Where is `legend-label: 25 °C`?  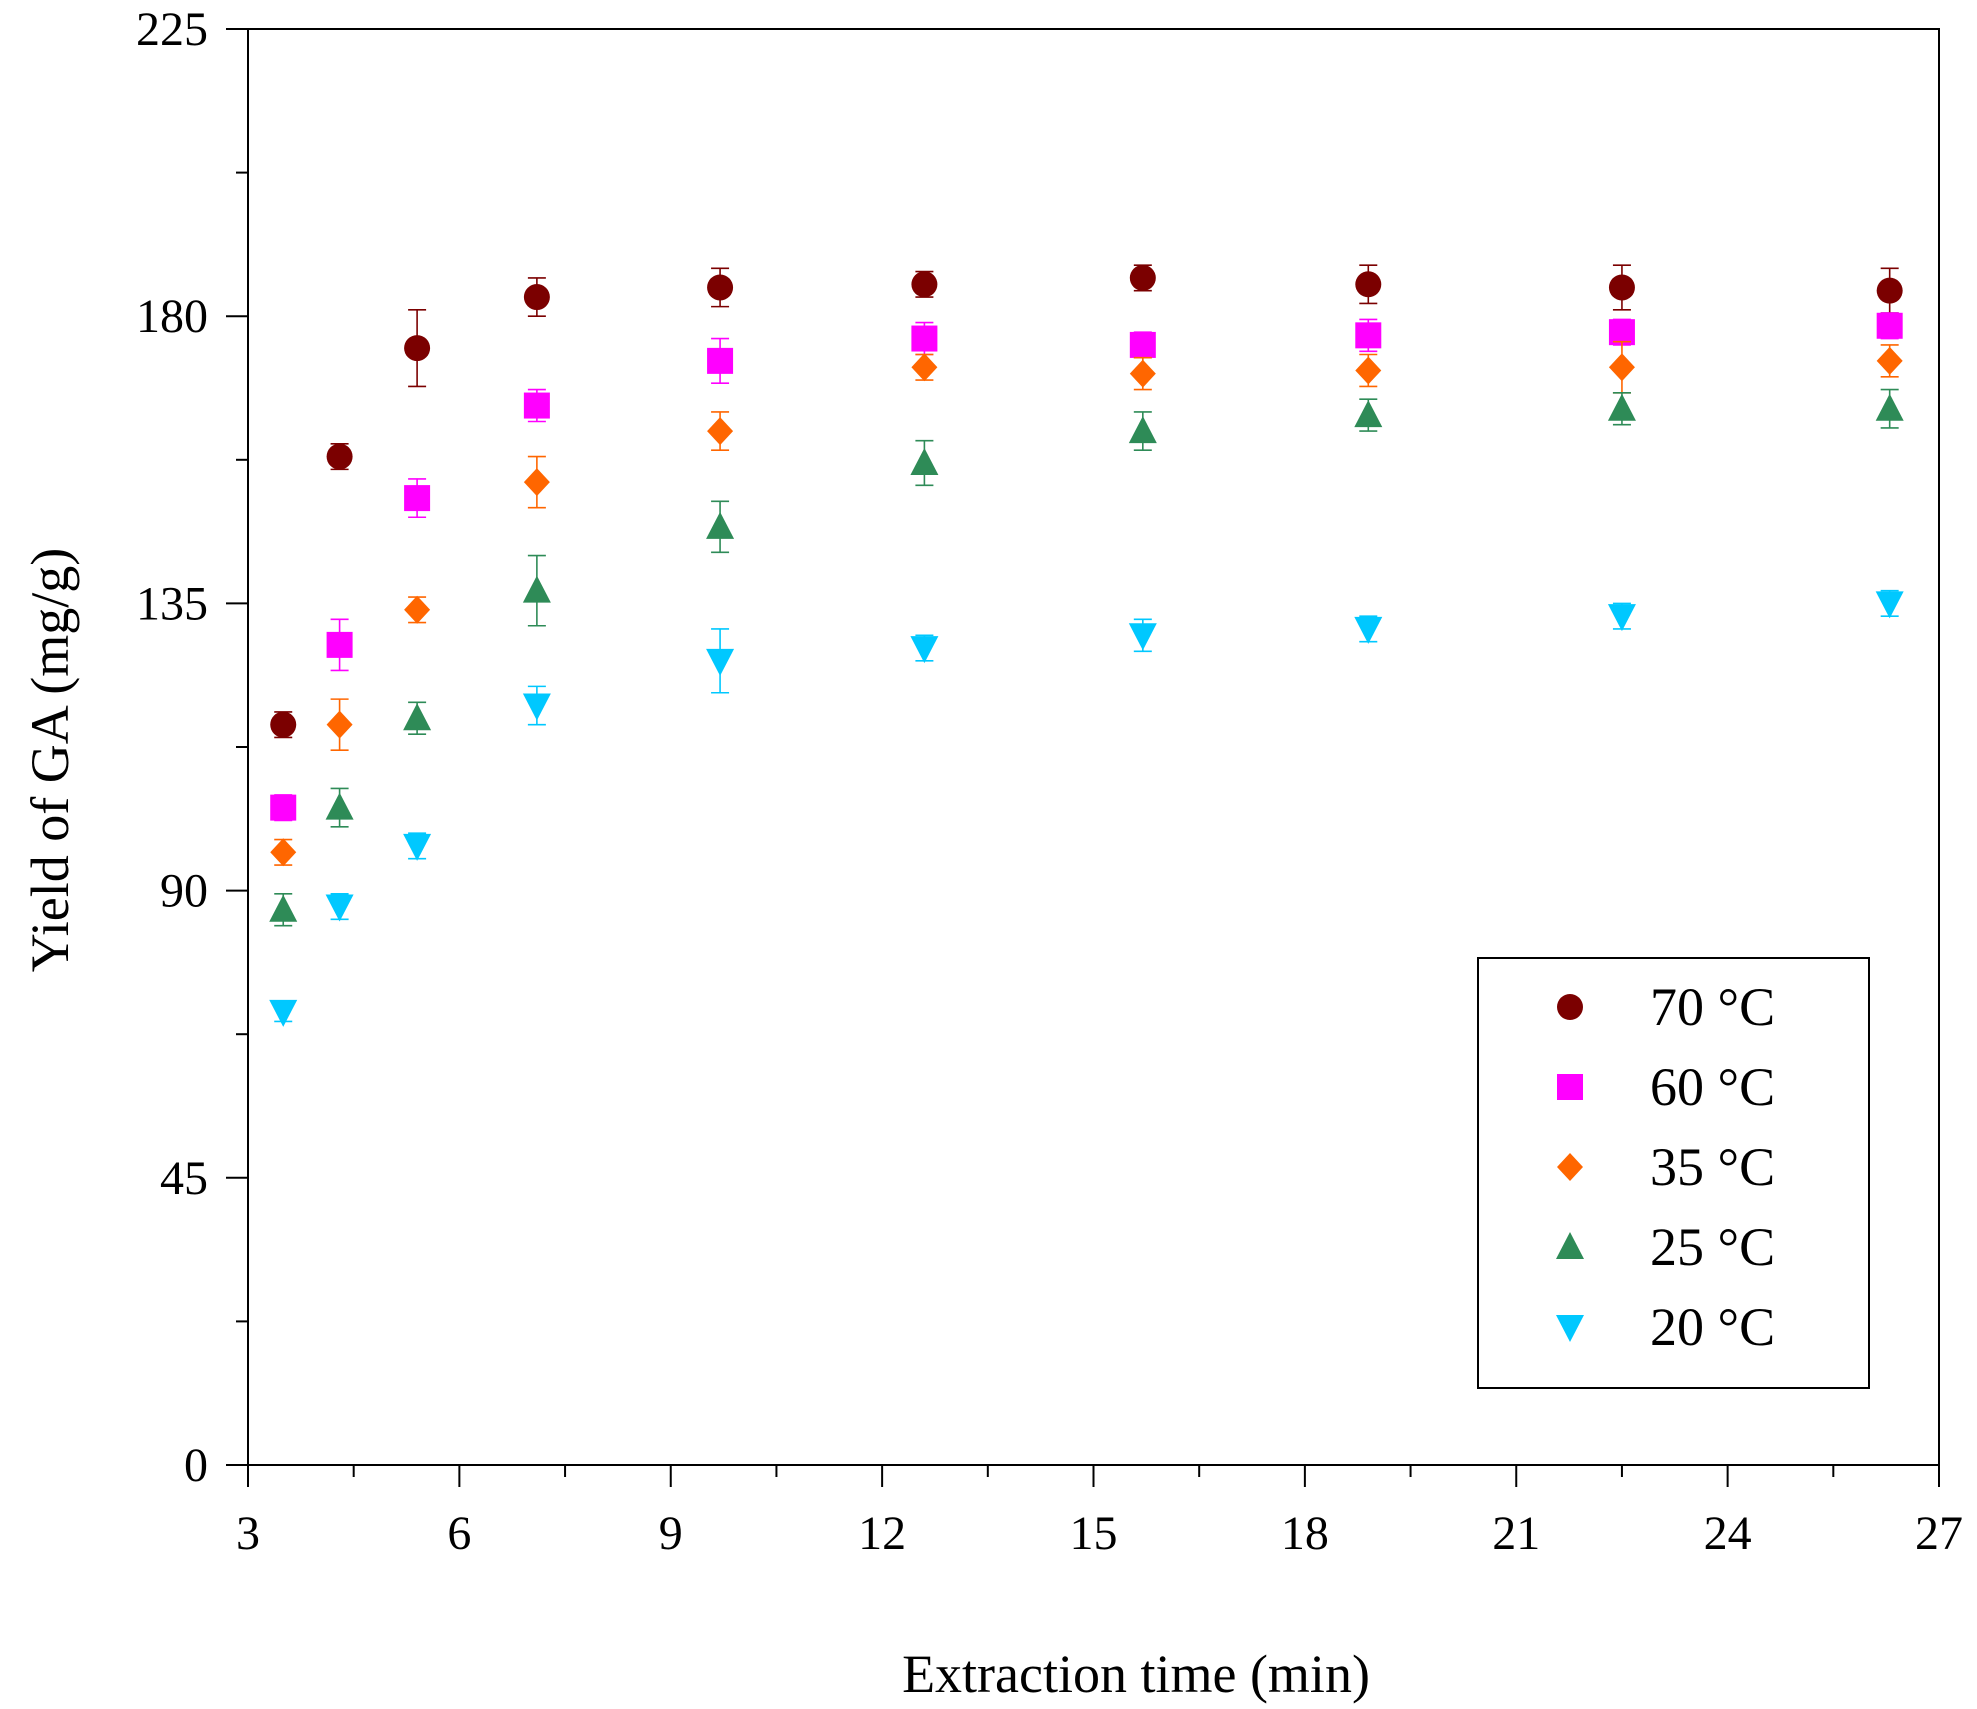 legend-label: 25 °C is located at coordinates (1712, 1247).